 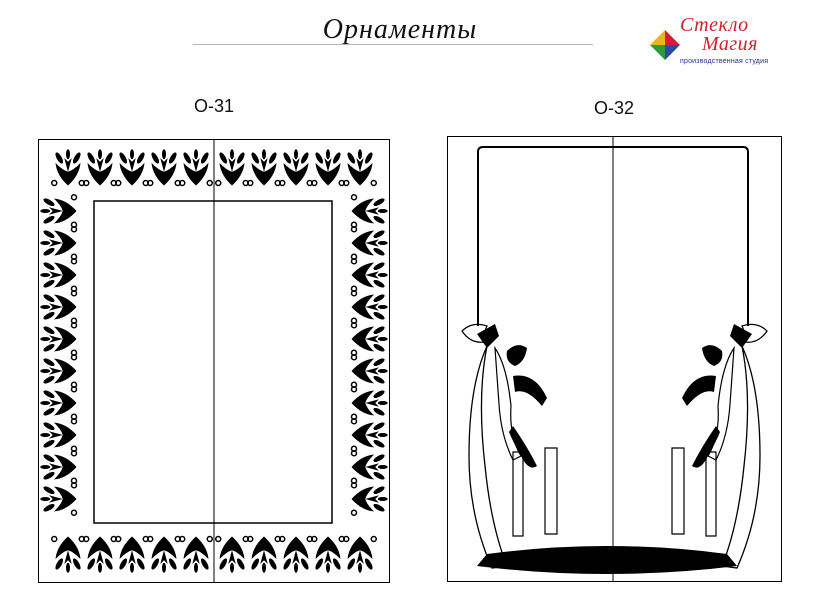 What do you see at coordinates (719, 446) in the screenshot?
I see `right-figure` at bounding box center [719, 446].